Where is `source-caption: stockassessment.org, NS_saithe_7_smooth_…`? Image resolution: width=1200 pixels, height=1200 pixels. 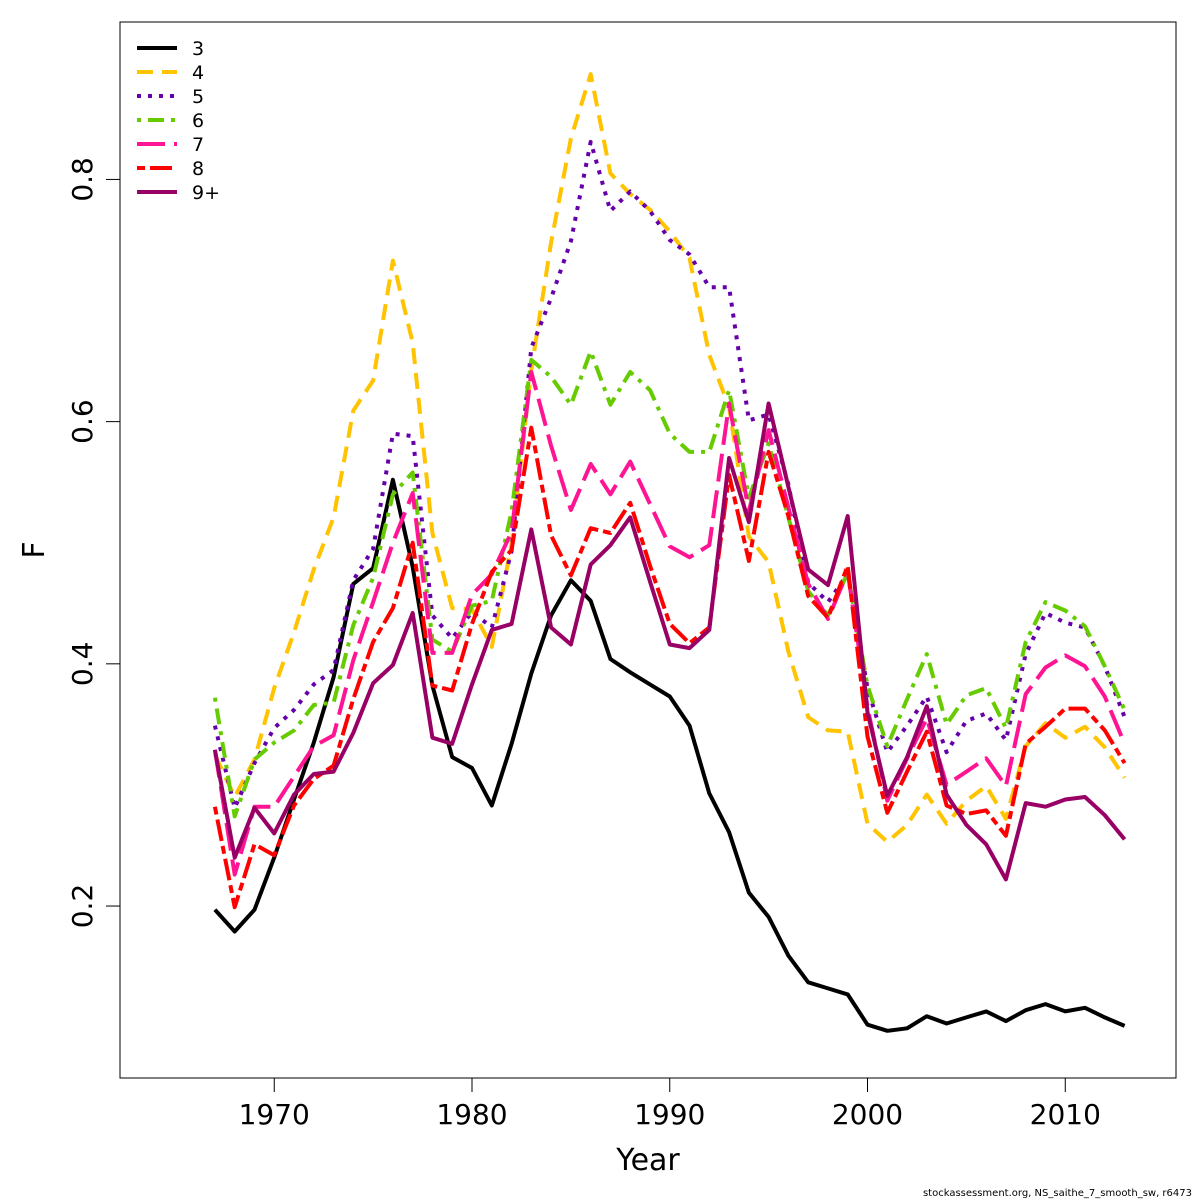
source-caption: stockassessment.org, NS_saithe_7_smooth_… is located at coordinates (1057, 1193).